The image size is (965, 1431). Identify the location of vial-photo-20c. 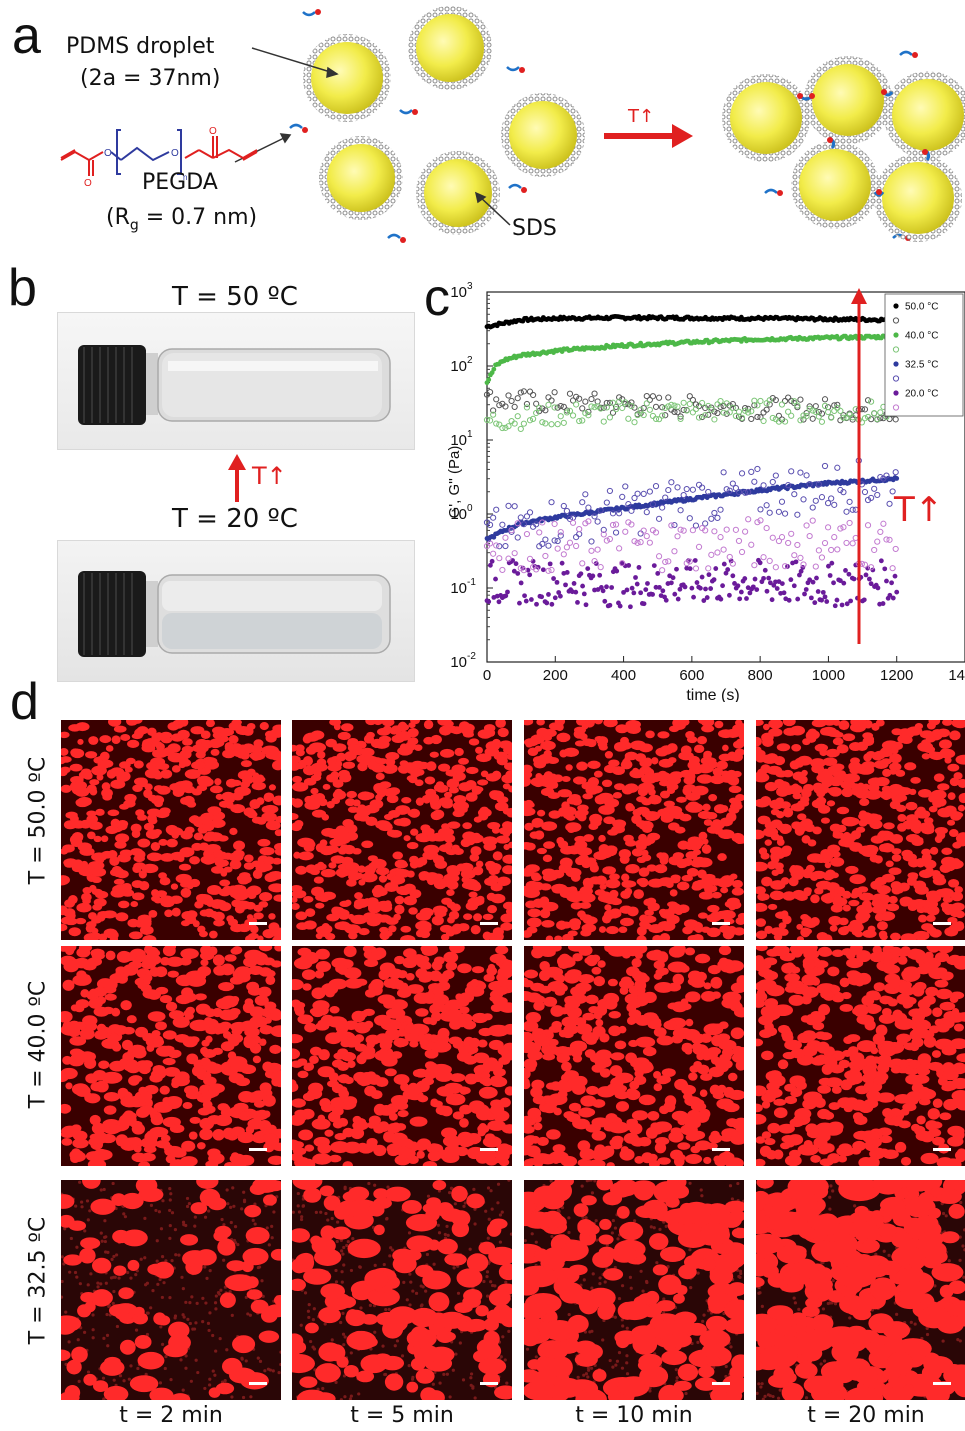
(236, 611).